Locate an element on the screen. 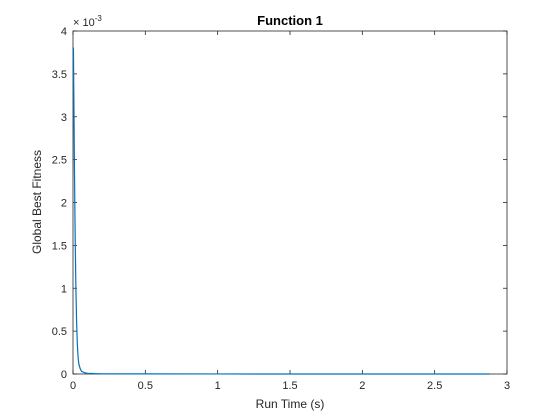 Image resolution: width=560 pixels, height=420 pixels. x-axis-label: Run Time (s) is located at coordinates (290, 404).